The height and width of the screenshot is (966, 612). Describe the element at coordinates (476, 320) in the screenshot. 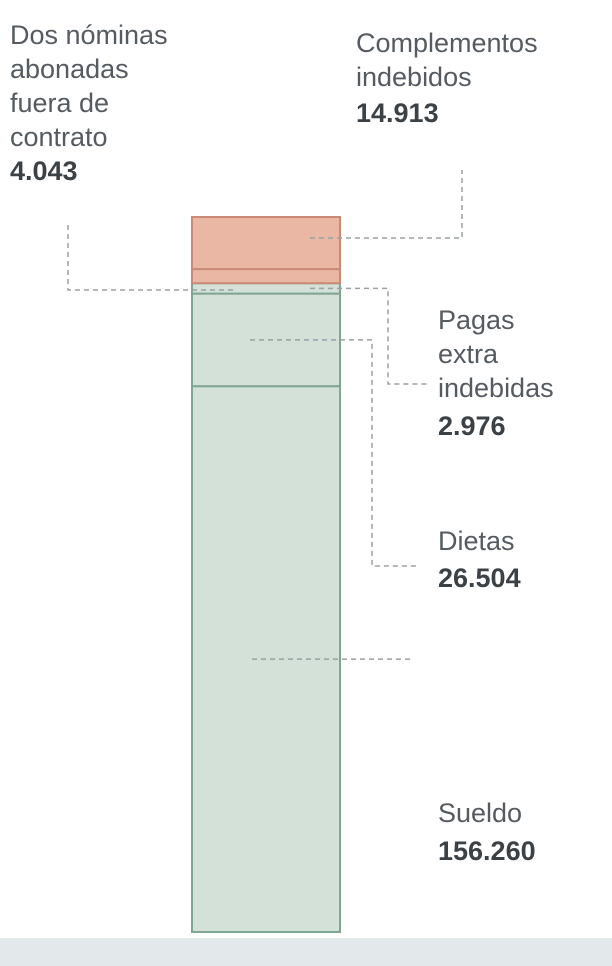

I see `label-line: Pagas` at that location.